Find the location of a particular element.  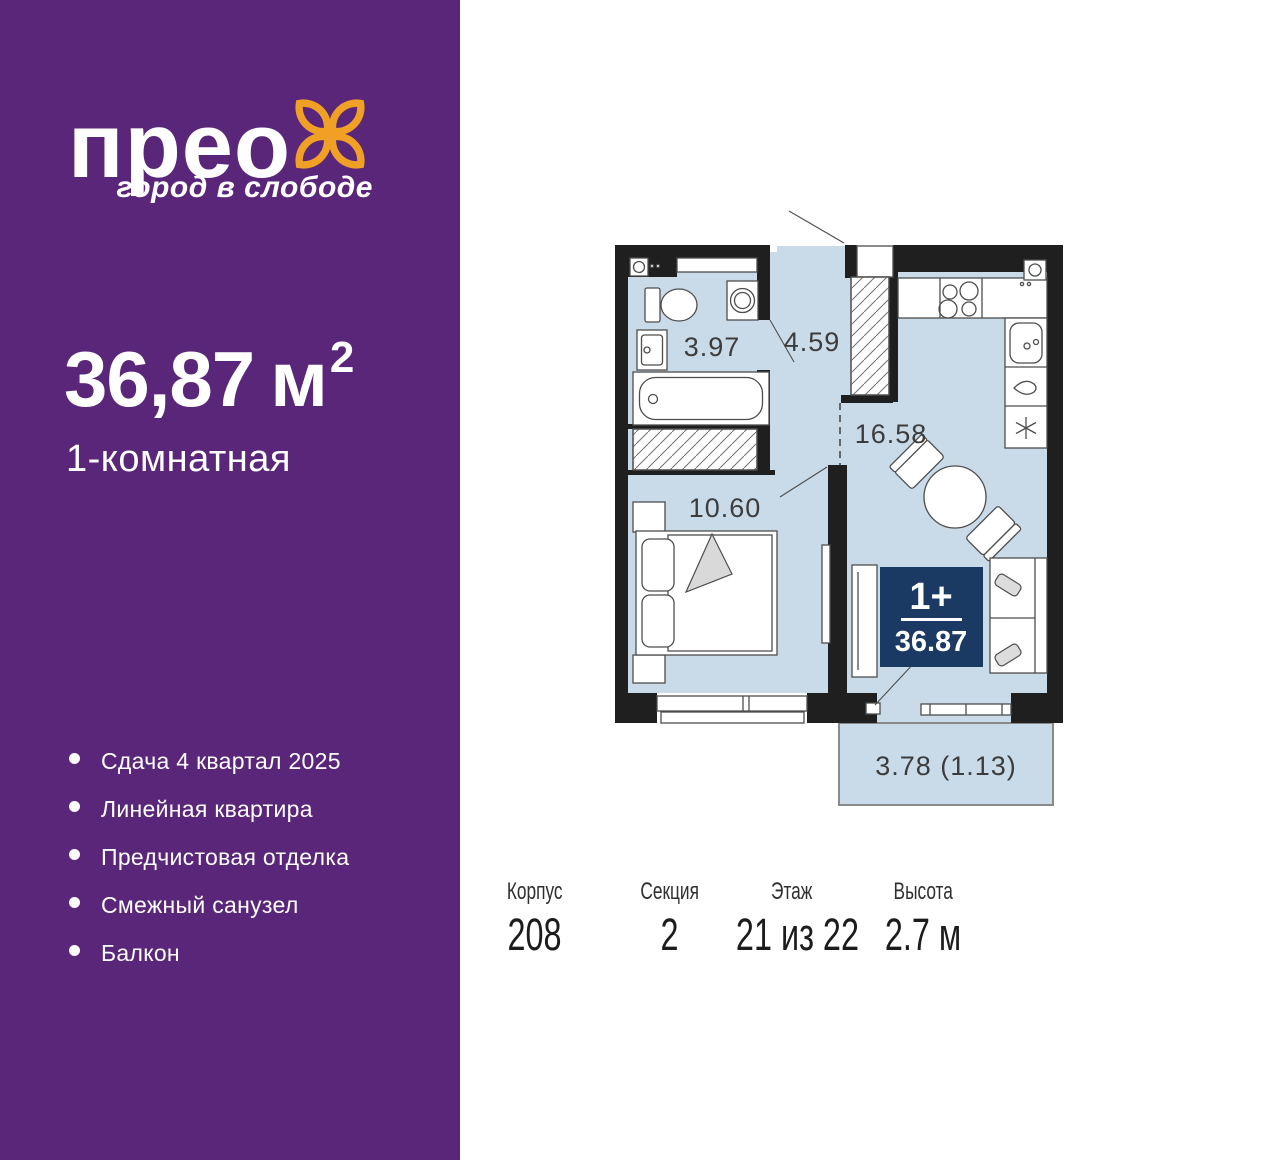

room-label-bedroom: 10.60 is located at coordinates (725, 508).